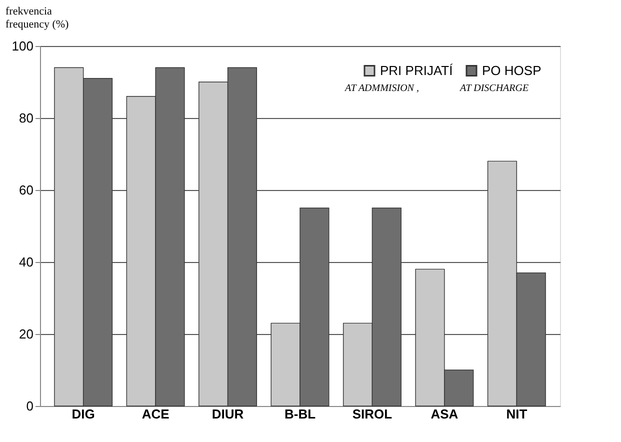  What do you see at coordinates (83, 414) in the screenshot?
I see `x-tick-label: DIG` at bounding box center [83, 414].